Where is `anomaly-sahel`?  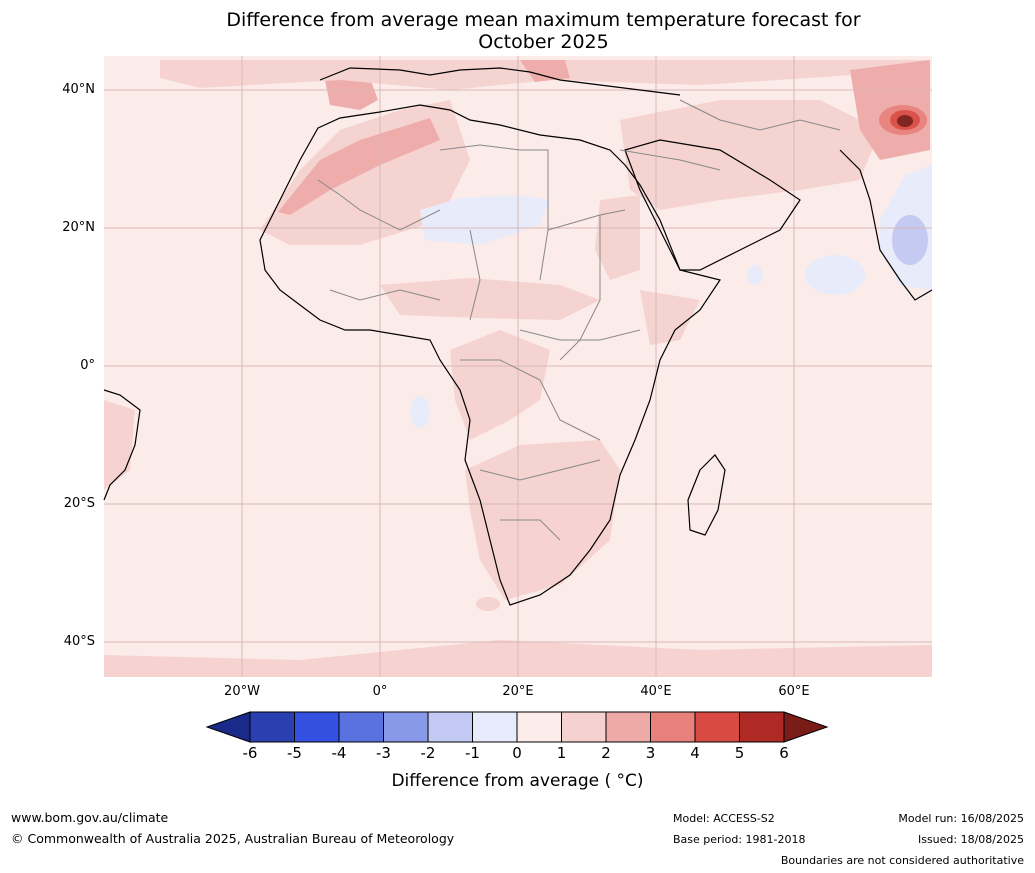
anomaly-sahel is located at coordinates (490, 299).